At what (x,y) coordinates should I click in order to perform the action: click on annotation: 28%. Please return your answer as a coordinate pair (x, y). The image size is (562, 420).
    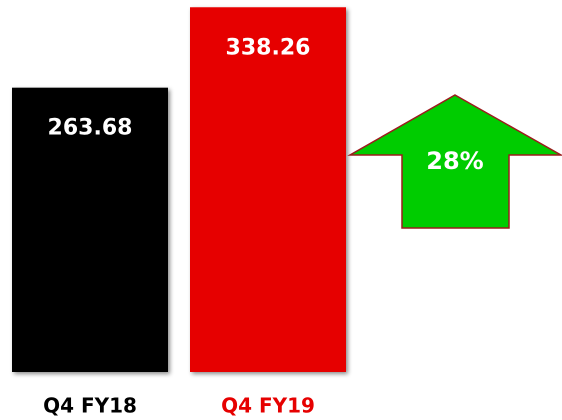
    Looking at the image, I should click on (454, 161).